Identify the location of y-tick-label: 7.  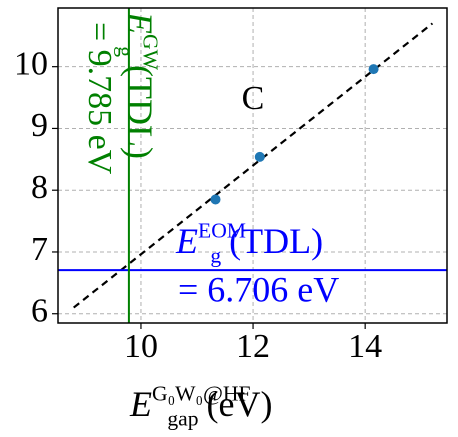
(39, 249).